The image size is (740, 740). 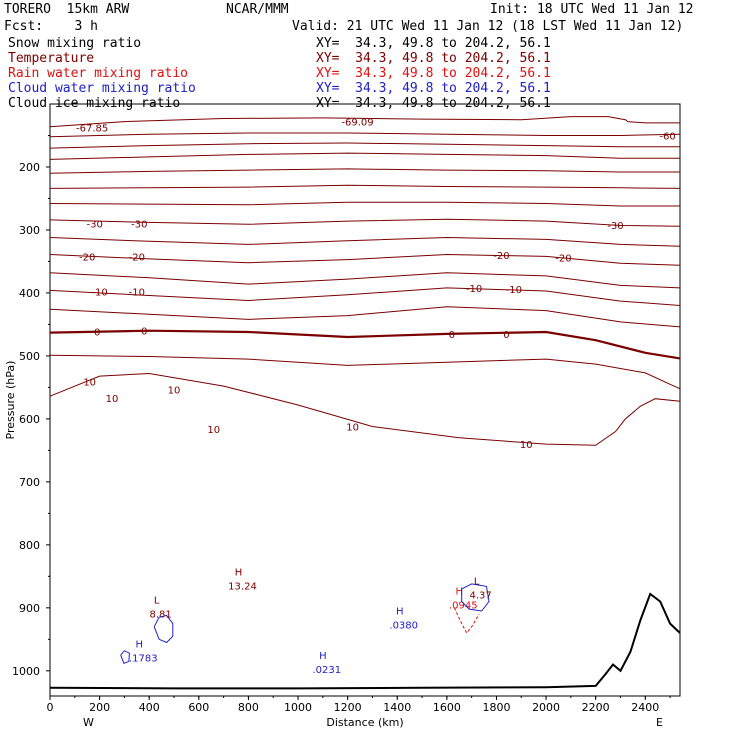 I want to click on contour-label--65: -69.09, so click(x=357, y=123).